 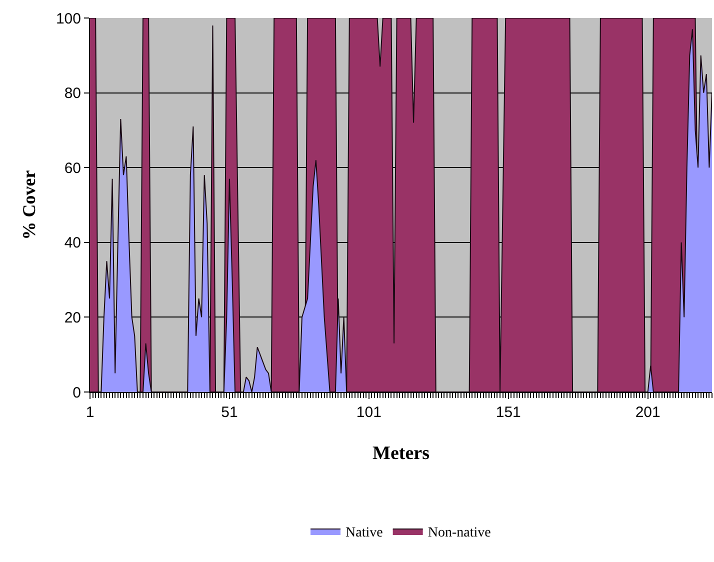 What do you see at coordinates (369, 412) in the screenshot?
I see `x-tick-label: 101` at bounding box center [369, 412].